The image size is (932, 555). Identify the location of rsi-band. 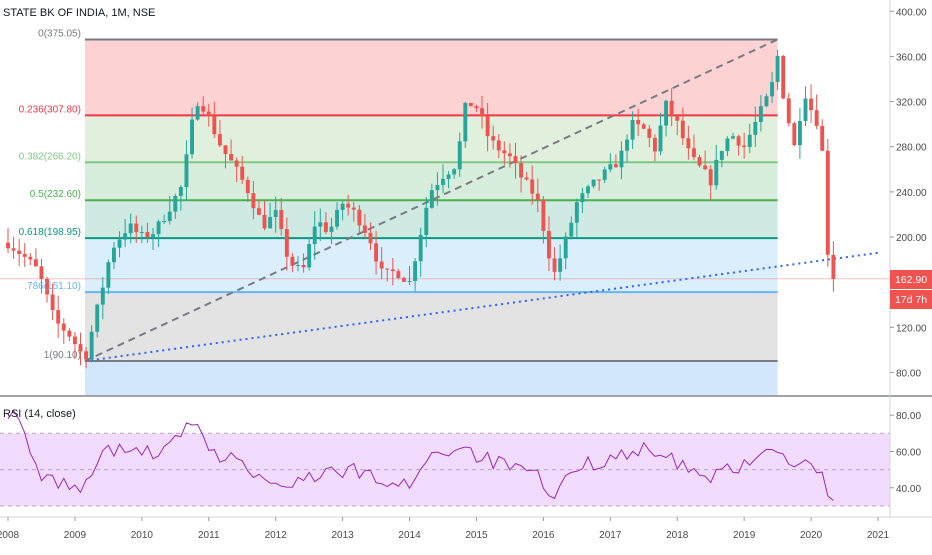
(445, 469).